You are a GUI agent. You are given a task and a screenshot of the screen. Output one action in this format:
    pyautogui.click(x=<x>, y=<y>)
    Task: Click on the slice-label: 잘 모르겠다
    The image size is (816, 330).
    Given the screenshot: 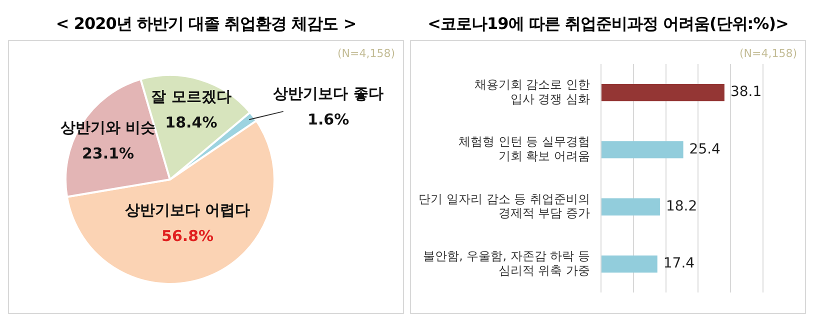 What is the action you would take?
    pyautogui.click(x=191, y=96)
    